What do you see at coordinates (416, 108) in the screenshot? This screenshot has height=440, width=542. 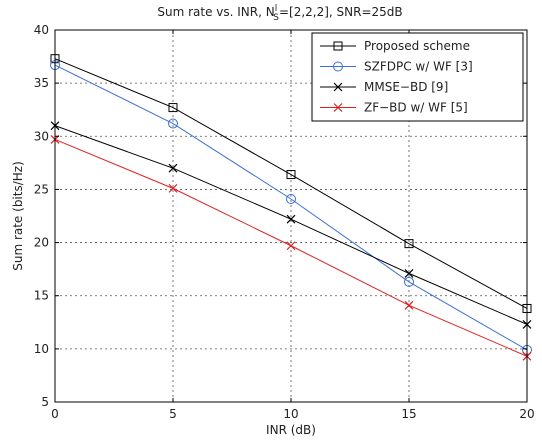 I see `legend-label: ZF−BD w/ WF [5]` at bounding box center [416, 108].